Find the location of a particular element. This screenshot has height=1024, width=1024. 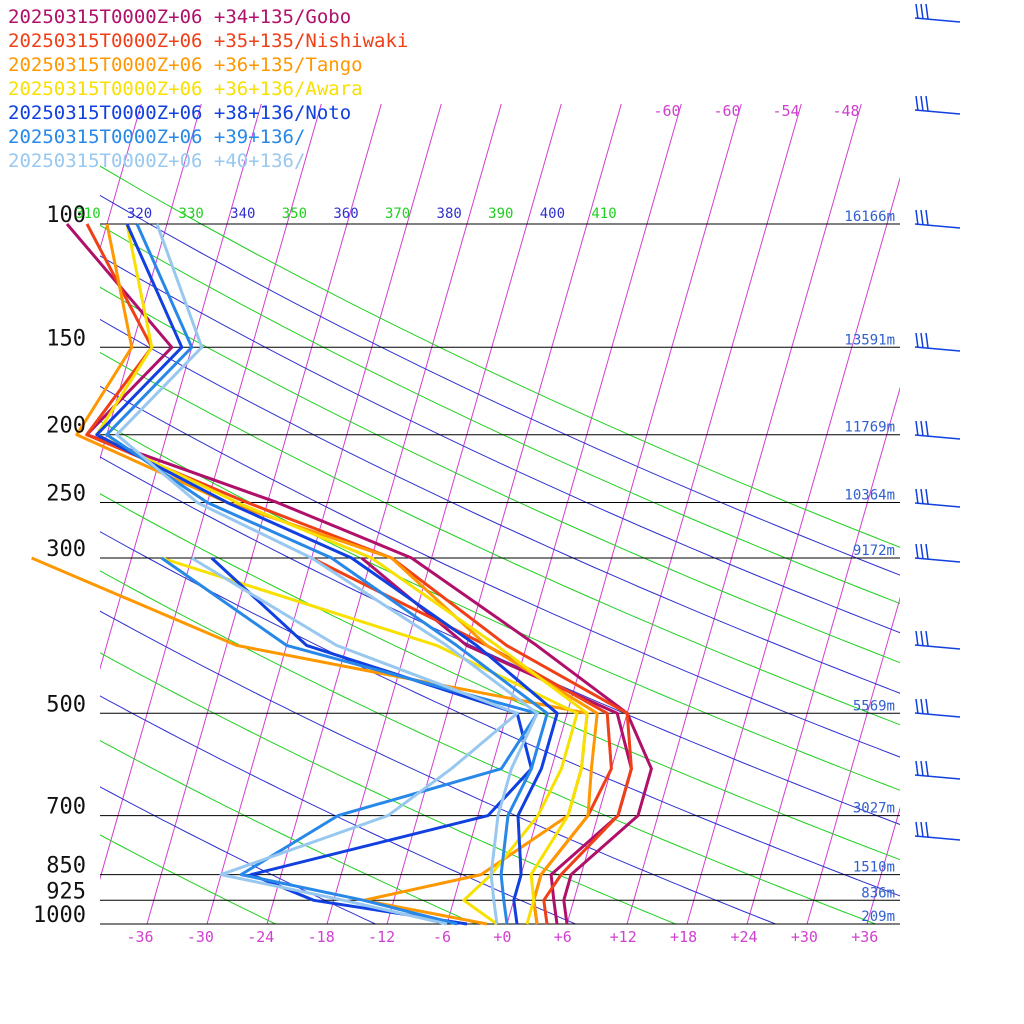

legend-entry: 20250315T0000Z+06 +34+135/Gobo is located at coordinates (180, 17).